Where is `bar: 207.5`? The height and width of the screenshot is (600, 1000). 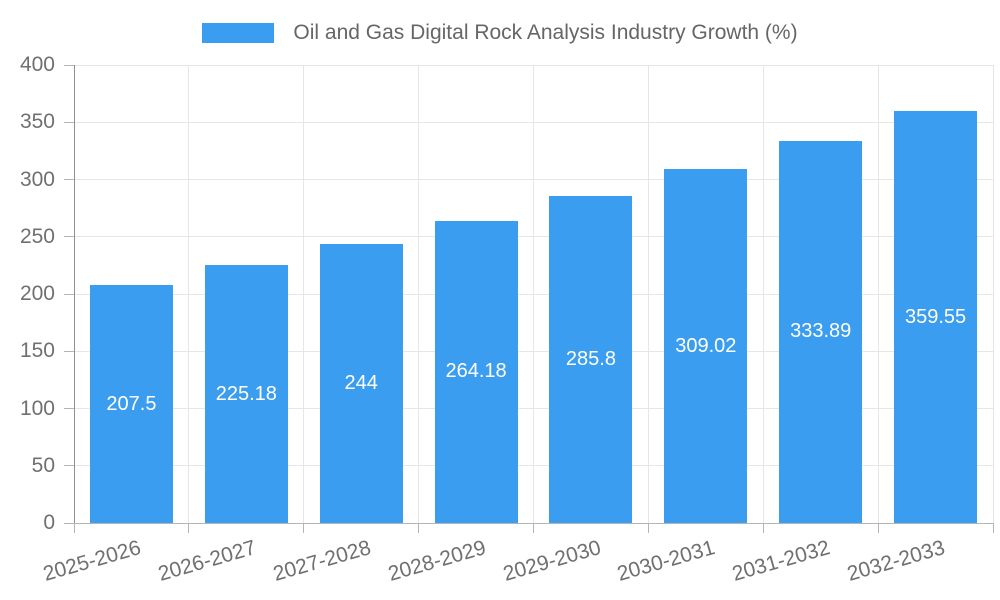
bar: 207.5 is located at coordinates (131, 404).